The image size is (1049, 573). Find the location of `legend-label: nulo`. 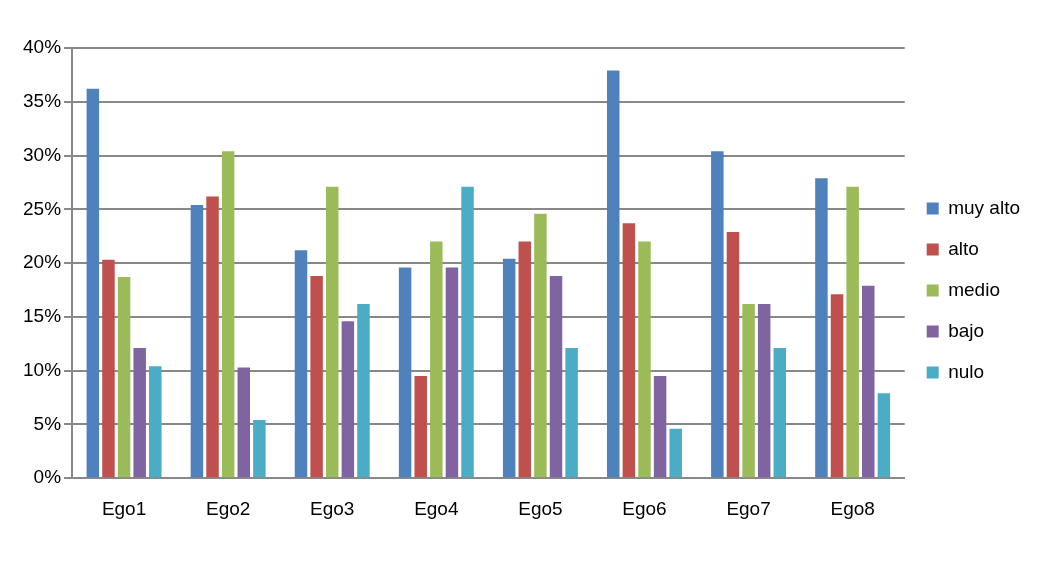

legend-label: nulo is located at coordinates (966, 371).